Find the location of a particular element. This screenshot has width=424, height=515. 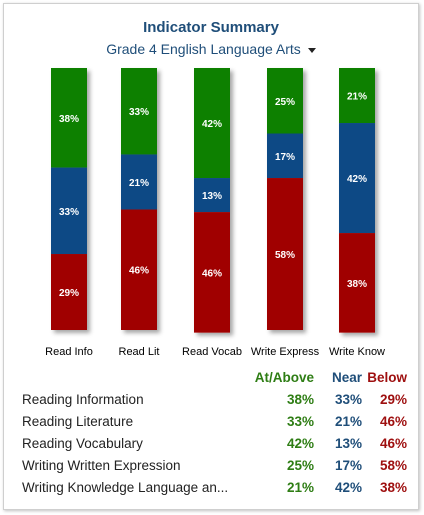

data-label: 58% is located at coordinates (285, 255).